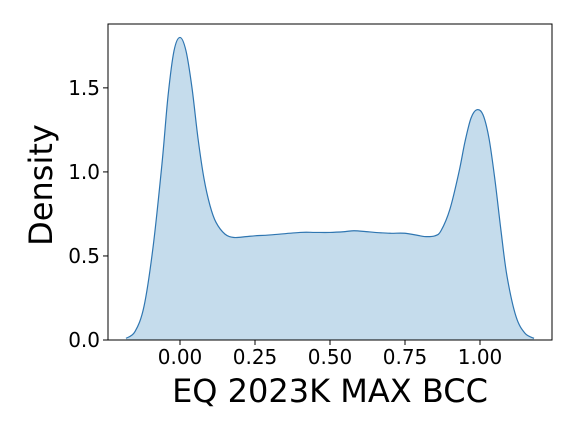  What do you see at coordinates (330, 357) in the screenshot?
I see `x-tick-label: 0.50` at bounding box center [330, 357].